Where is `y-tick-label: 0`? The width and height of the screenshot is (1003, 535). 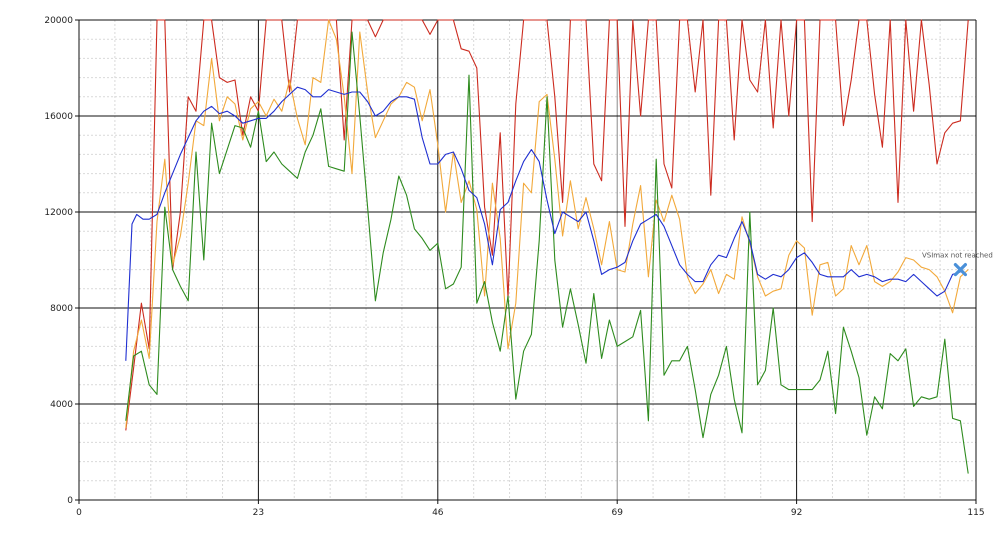
y-tick-label: 0 is located at coordinates (70, 501).